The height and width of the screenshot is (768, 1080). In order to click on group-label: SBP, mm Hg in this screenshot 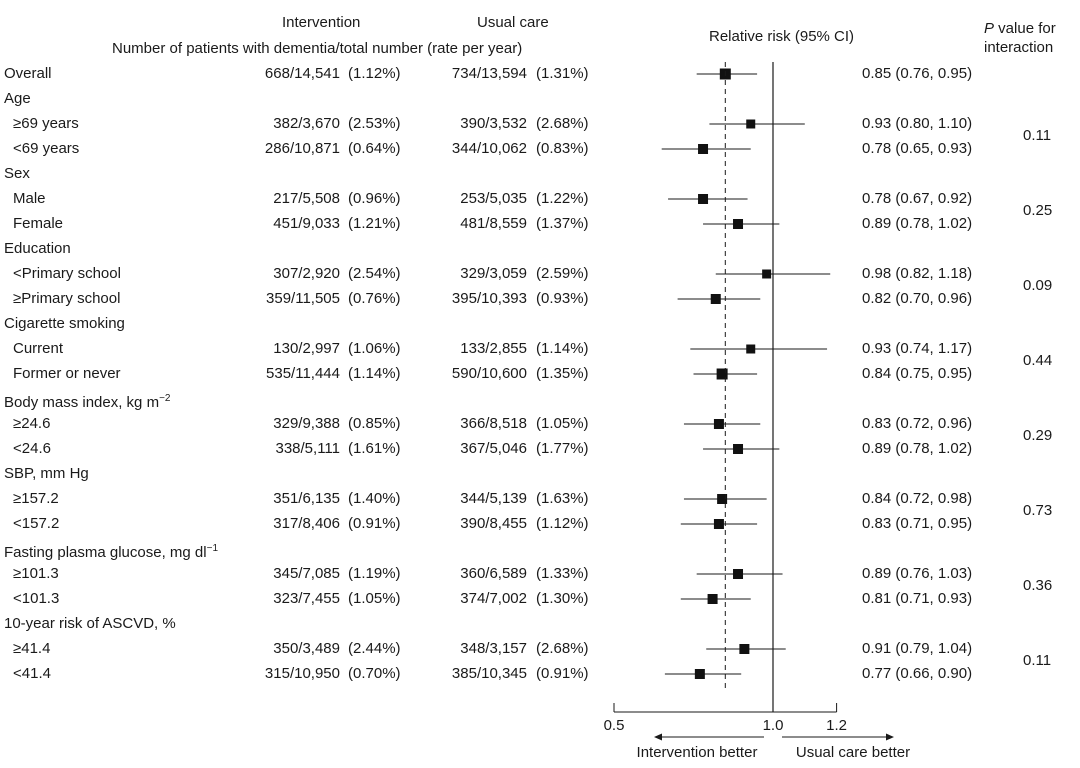, I will do `click(46, 473)`.